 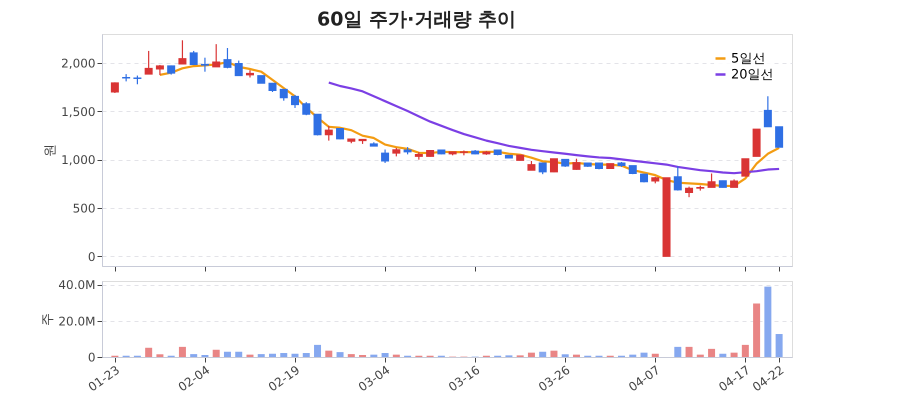 What do you see at coordinates (78, 160) in the screenshot?
I see `y-tick-label: 1,000` at bounding box center [78, 160].